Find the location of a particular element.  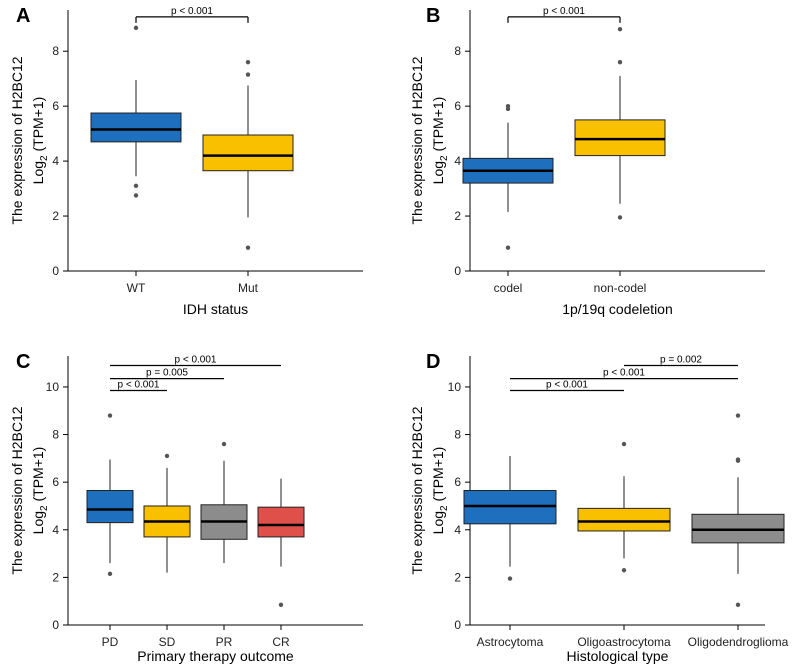

x-tick-label: Oligodendroglioma is located at coordinates (738, 642).